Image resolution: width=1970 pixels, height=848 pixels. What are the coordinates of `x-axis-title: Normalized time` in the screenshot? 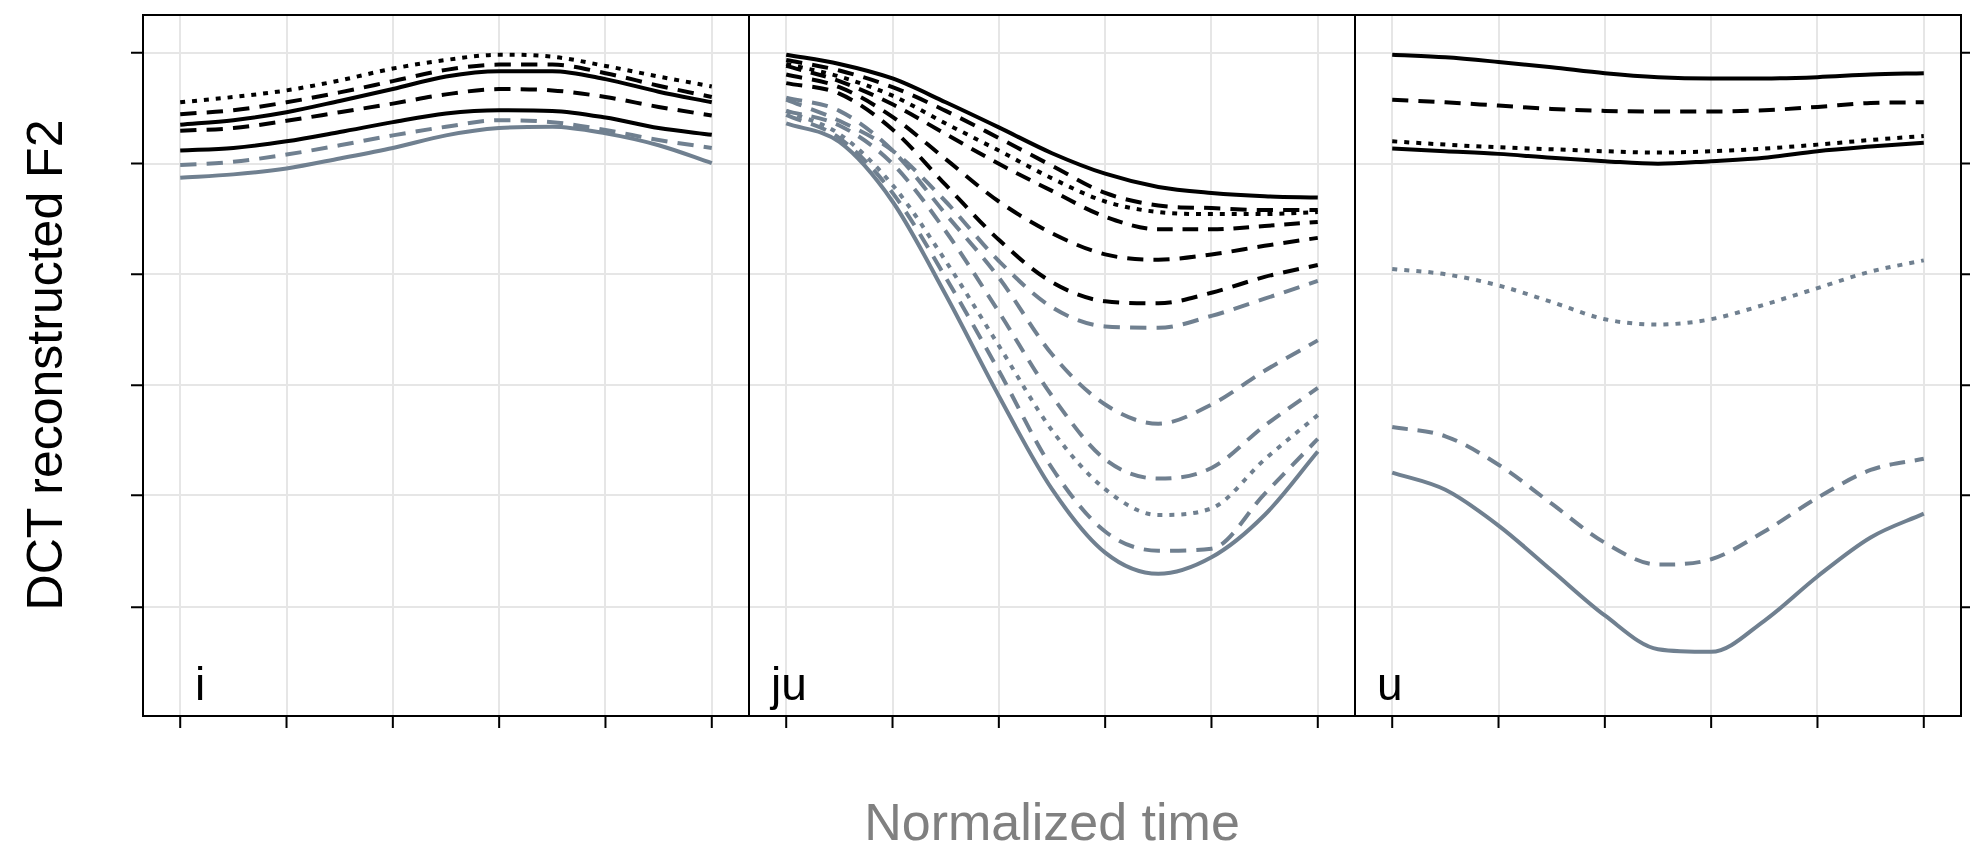 It's located at (1052, 820).